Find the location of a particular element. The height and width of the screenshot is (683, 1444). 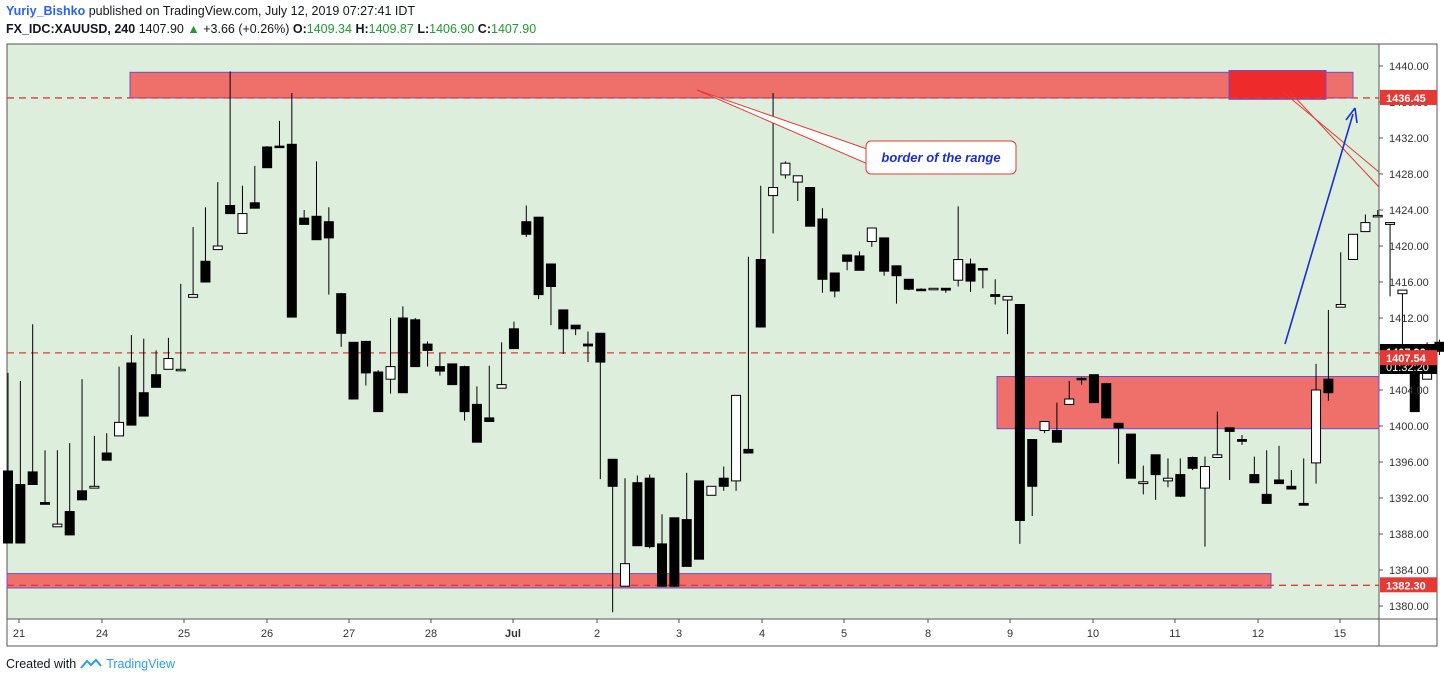

y-tick-label: 1388.00 is located at coordinates (1409, 535).